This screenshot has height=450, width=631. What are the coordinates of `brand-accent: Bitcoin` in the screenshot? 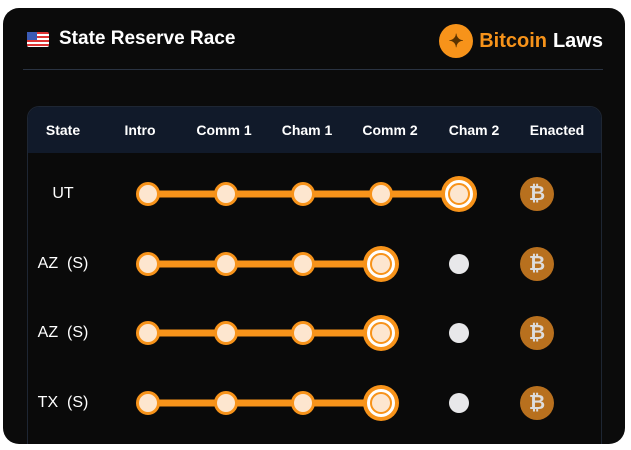 It's located at (513, 40).